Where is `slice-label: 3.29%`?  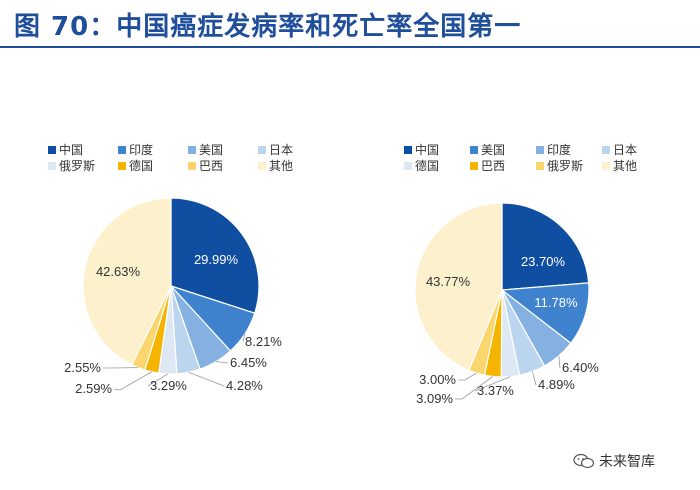 slice-label: 3.29% is located at coordinates (168, 385).